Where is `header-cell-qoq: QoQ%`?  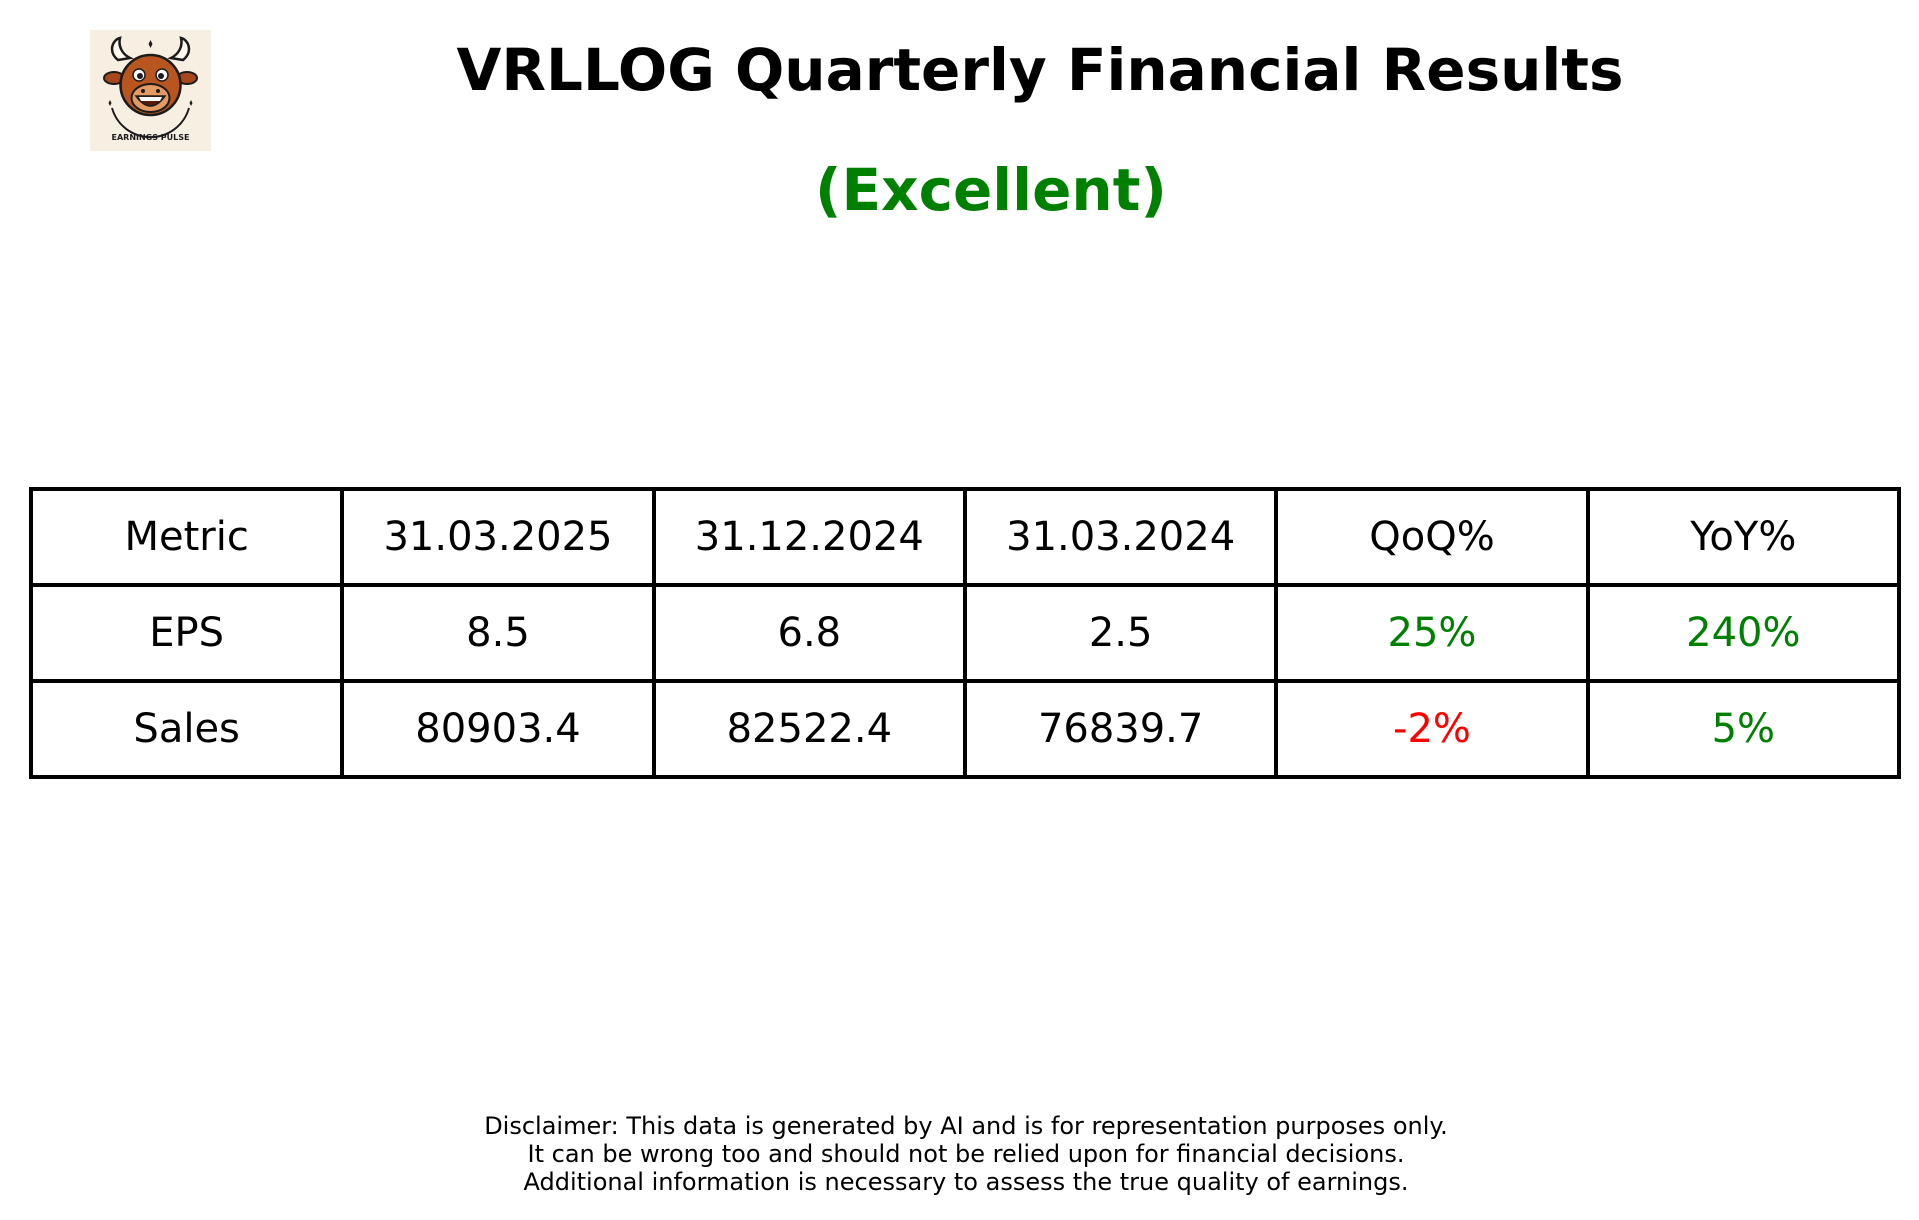 header-cell-qoq: QoQ% is located at coordinates (1432, 537).